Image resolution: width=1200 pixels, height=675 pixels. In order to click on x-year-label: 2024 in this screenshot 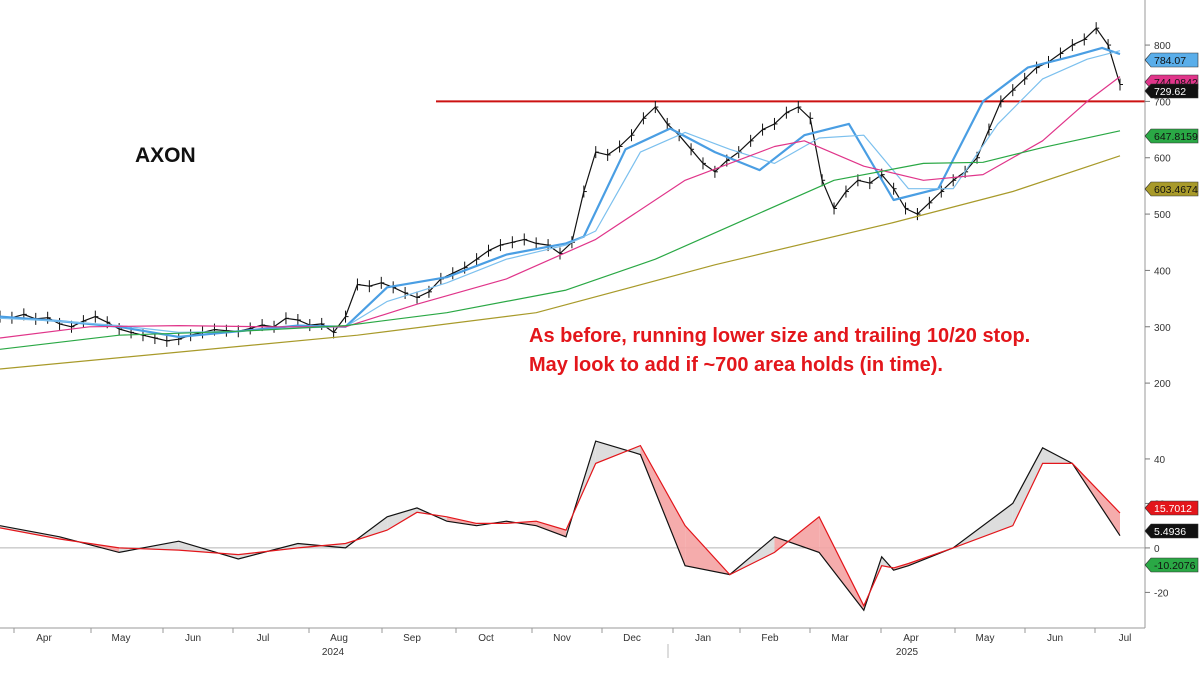, I will do `click(333, 652)`.